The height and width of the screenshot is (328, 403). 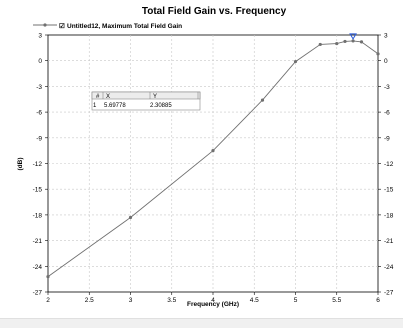 I want to click on x-ticks: 2 2.5 3 3.5 4 4.5 5 5.5 6, so click(x=213, y=298).